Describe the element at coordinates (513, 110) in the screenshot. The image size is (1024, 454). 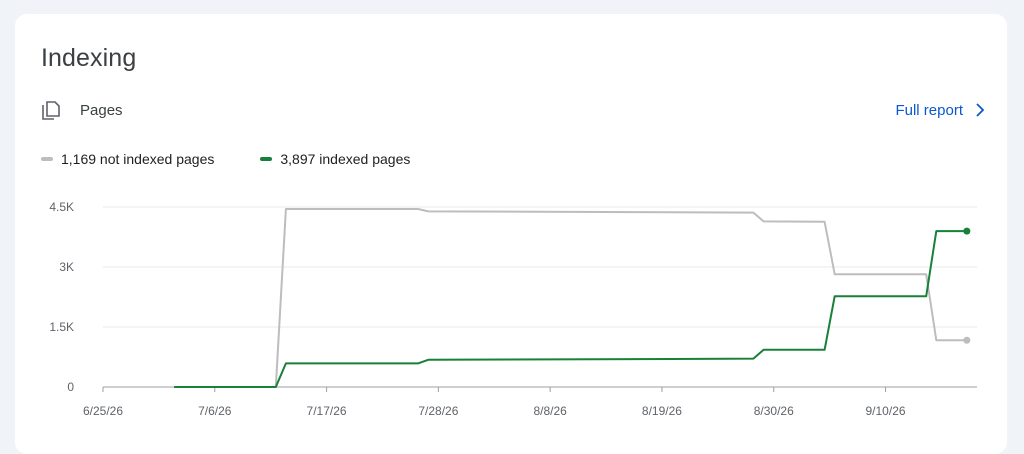
I see `pages-section-header: Pages Full report` at that location.